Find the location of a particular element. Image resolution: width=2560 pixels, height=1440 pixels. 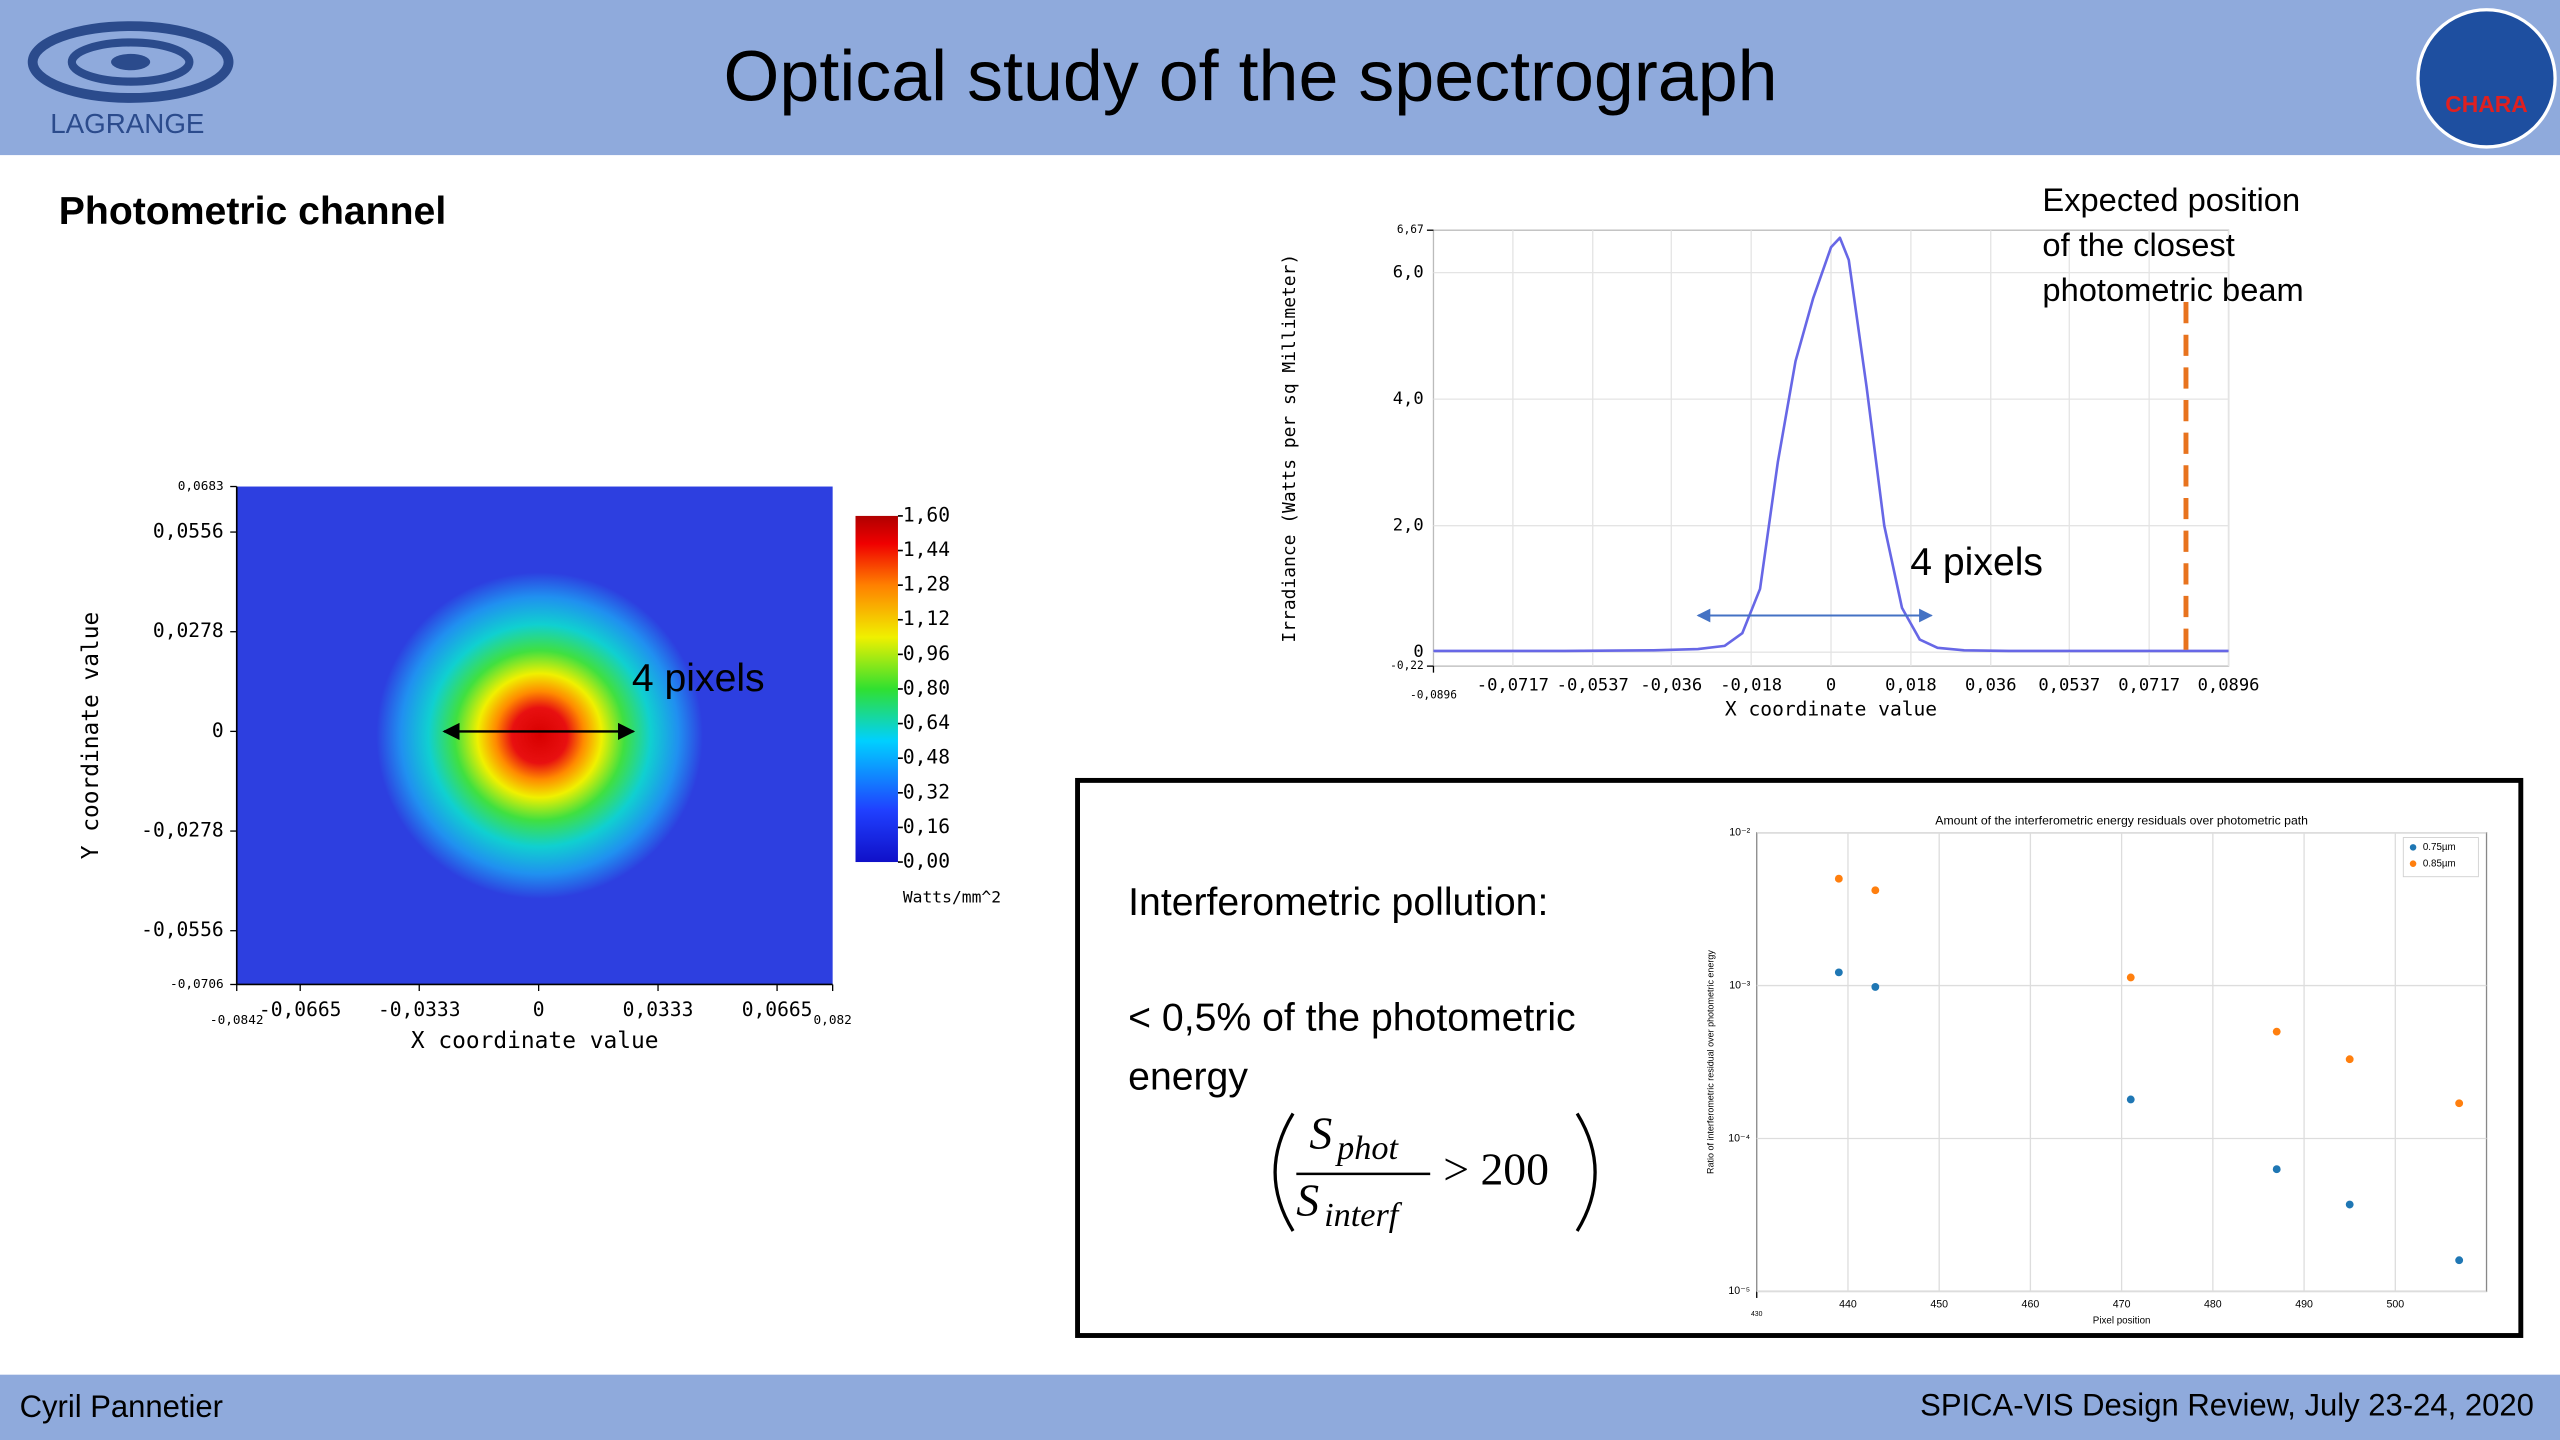

y-tick-label: 6,0 is located at coordinates (1408, 273).